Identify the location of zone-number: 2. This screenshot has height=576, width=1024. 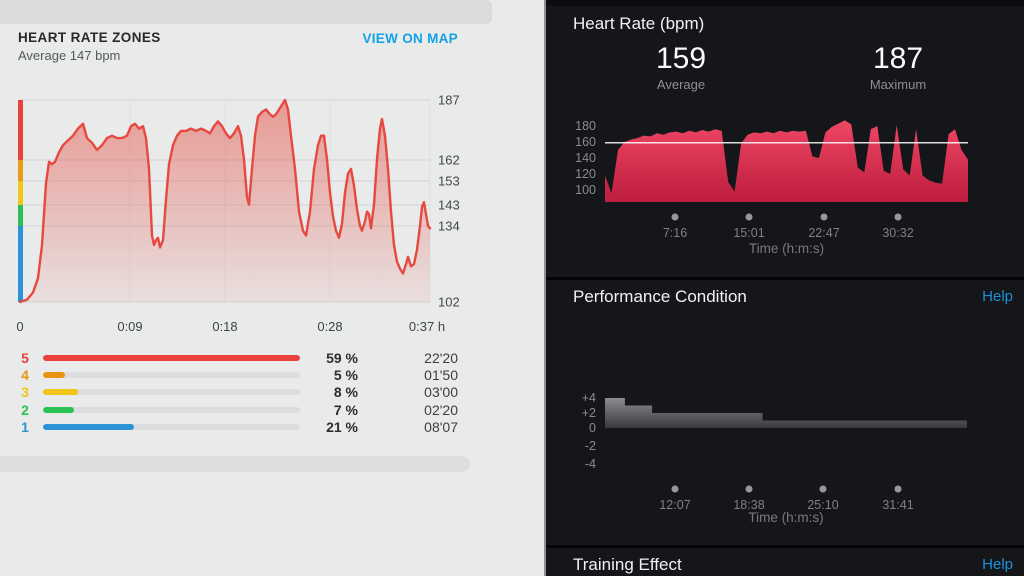
(25, 409).